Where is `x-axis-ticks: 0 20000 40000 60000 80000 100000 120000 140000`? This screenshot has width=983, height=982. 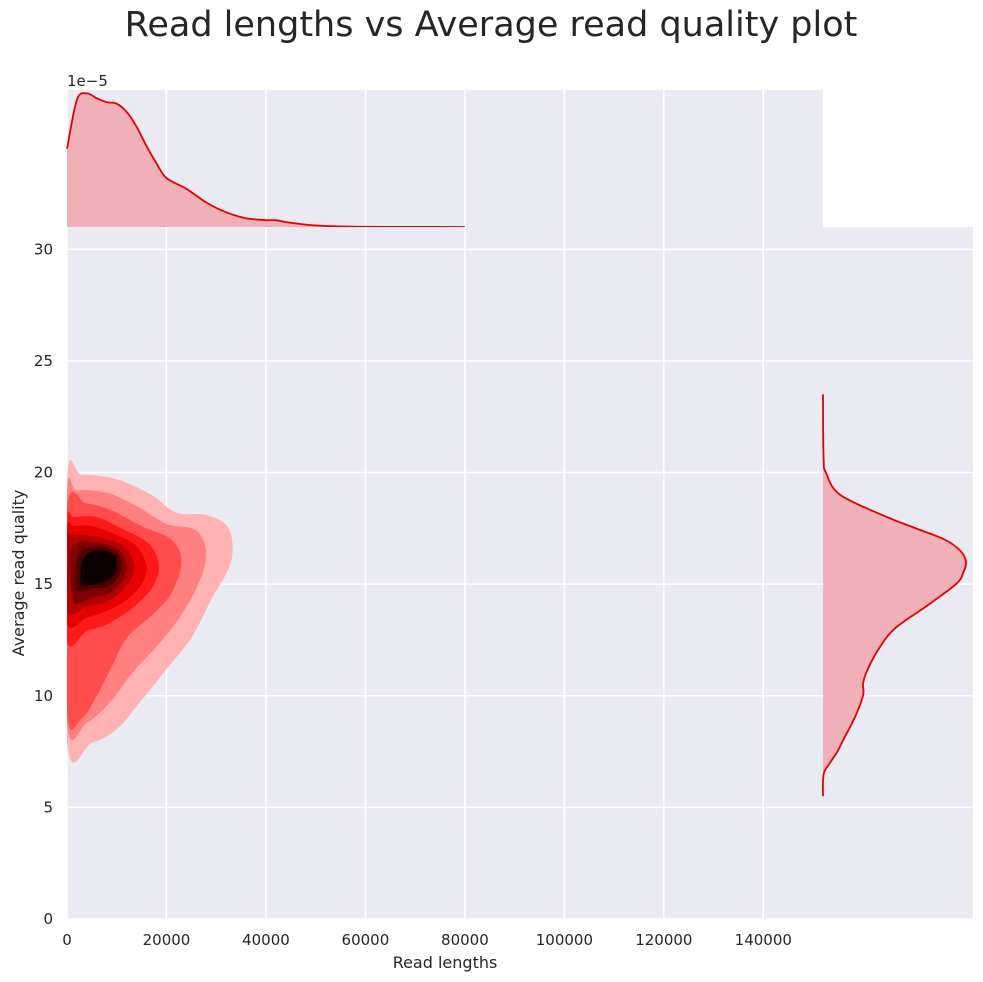 x-axis-ticks: 0 20000 40000 60000 80000 100000 120000 140000 is located at coordinates (427, 940).